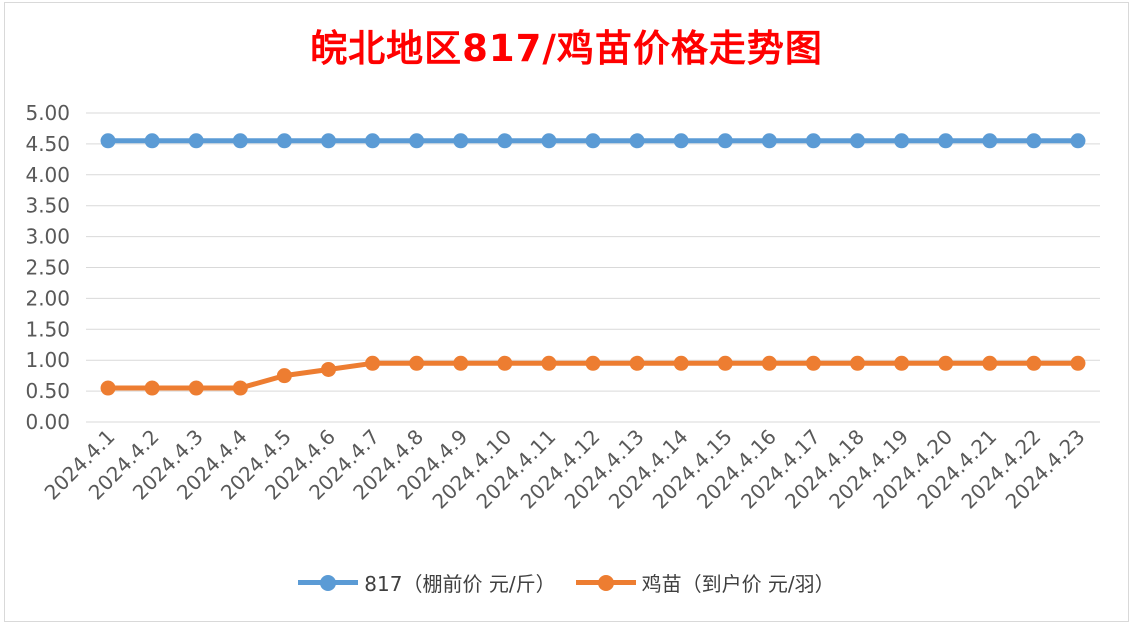 The height and width of the screenshot is (626, 1133). I want to click on y-tick-label: 2.50, so click(47, 268).